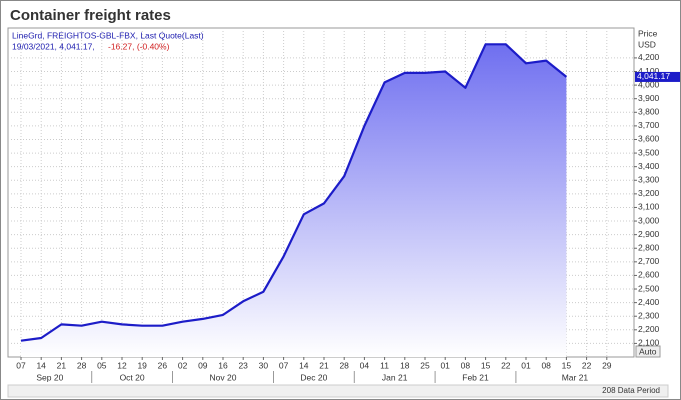  I want to click on legend-quote: 19/03/2021, 4,041.17,, so click(53, 46).